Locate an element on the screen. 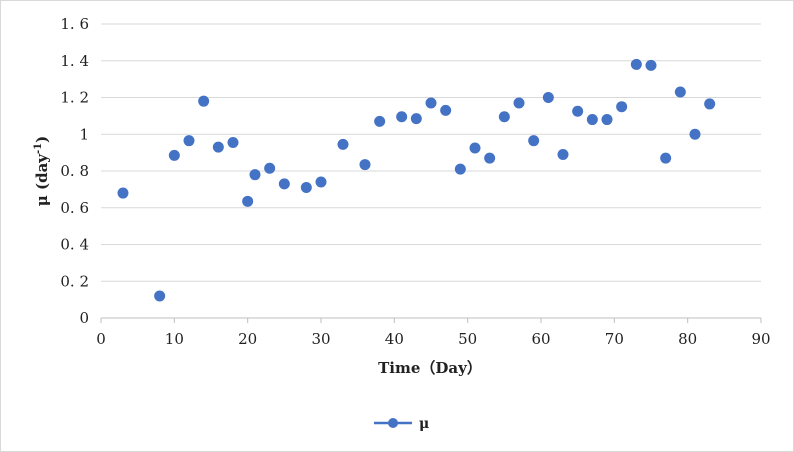  y-axis-title-close: ) is located at coordinates (42, 139).